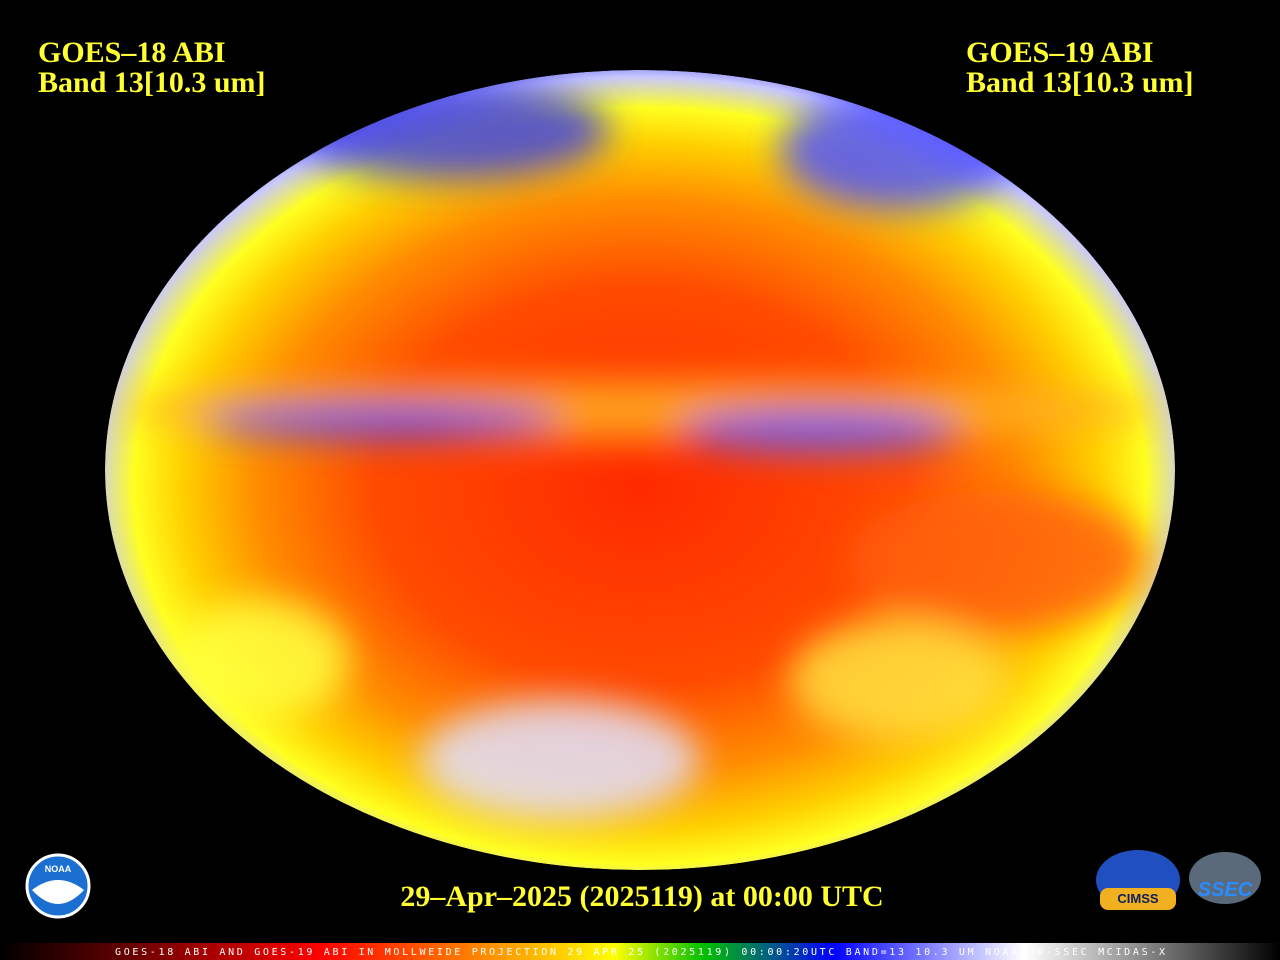 Image resolution: width=1280 pixels, height=960 pixels. I want to click on ssec-text: SSEC, so click(1225, 890).